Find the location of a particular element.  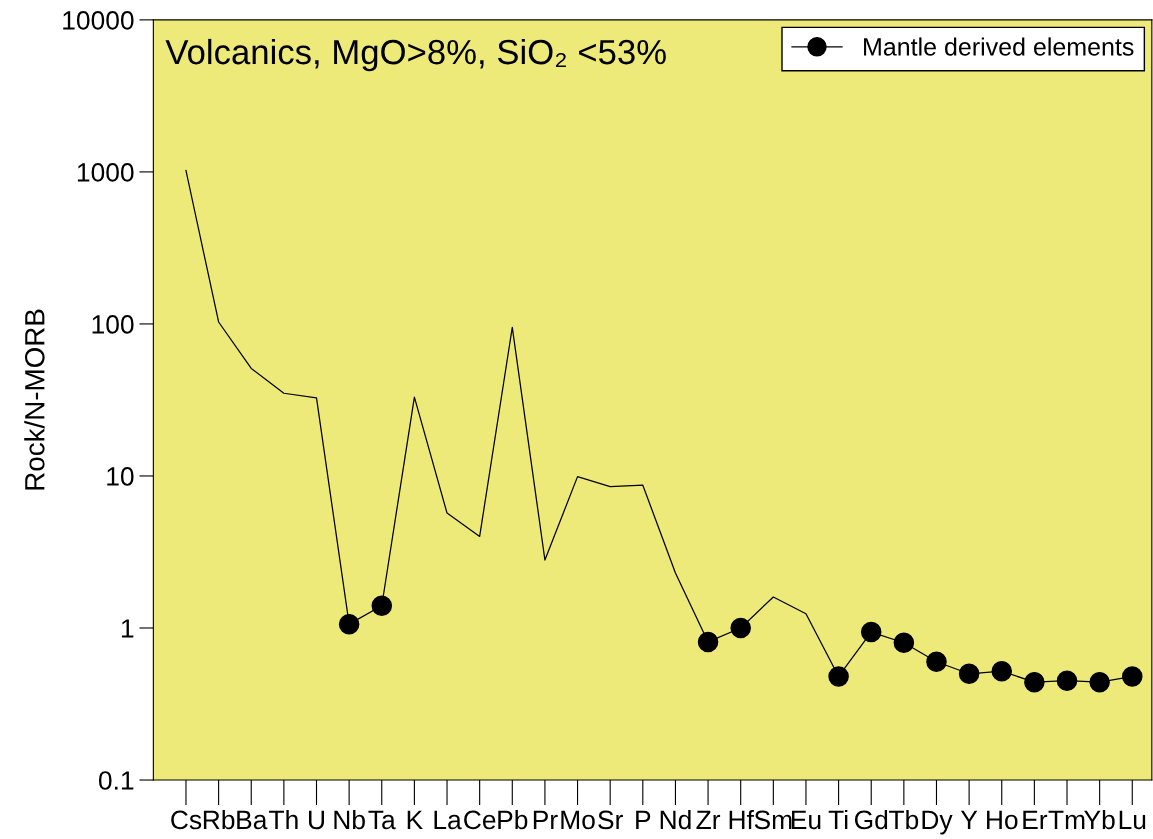

x-tick-label: Tb is located at coordinates (904, 819).